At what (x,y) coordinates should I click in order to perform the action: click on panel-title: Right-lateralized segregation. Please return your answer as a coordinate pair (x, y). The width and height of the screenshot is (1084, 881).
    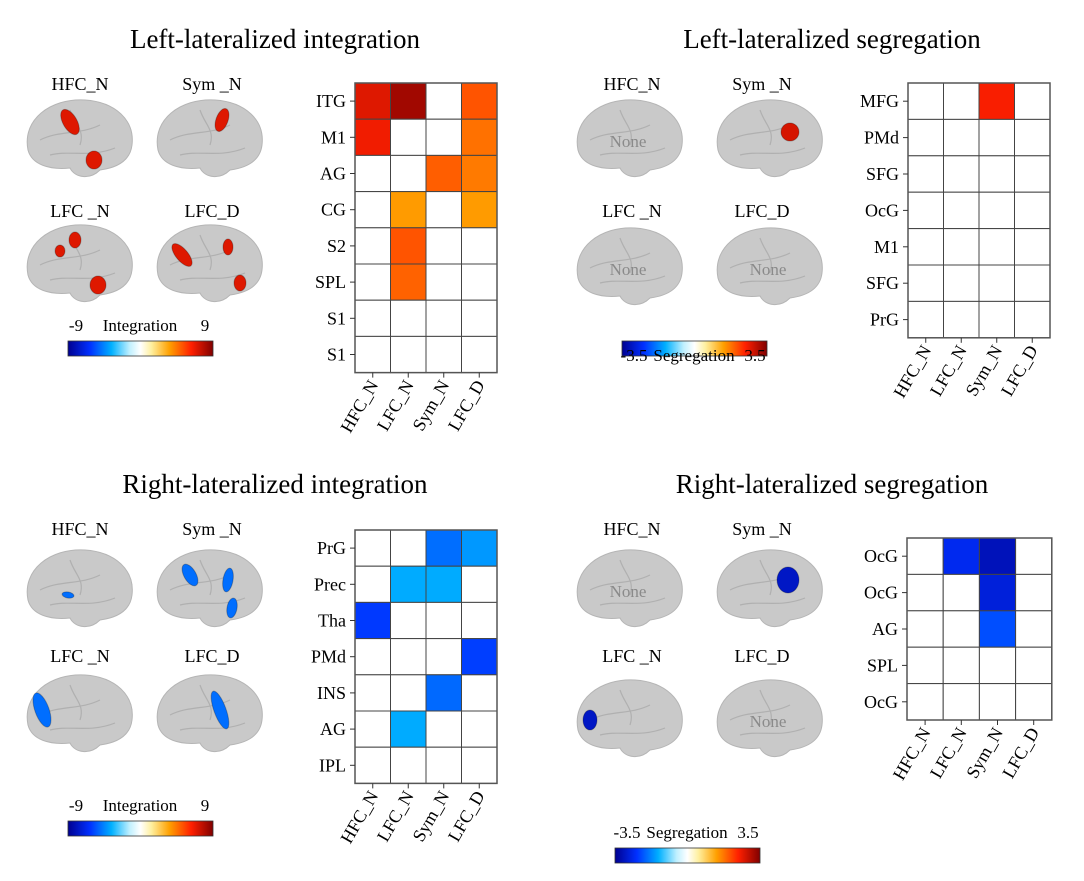
    Looking at the image, I should click on (832, 484).